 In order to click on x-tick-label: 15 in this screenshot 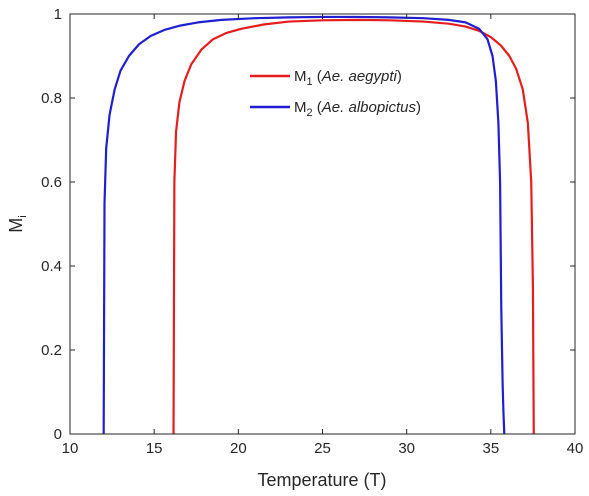, I will do `click(154, 448)`.